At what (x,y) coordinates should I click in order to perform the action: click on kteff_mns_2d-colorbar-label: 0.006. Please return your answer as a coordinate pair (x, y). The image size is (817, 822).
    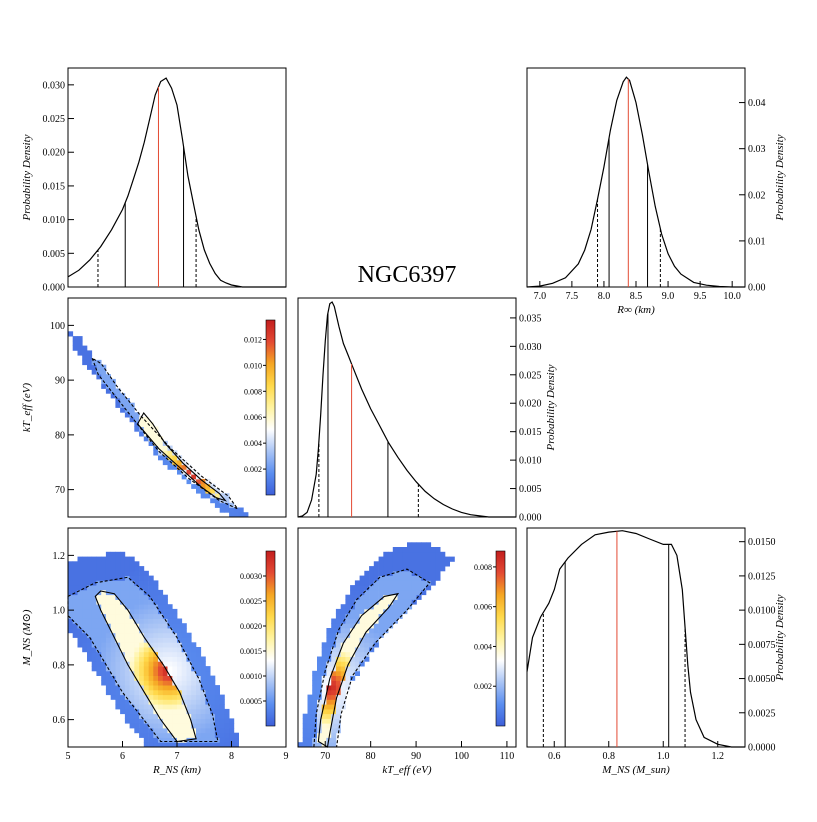
    Looking at the image, I should click on (483, 607).